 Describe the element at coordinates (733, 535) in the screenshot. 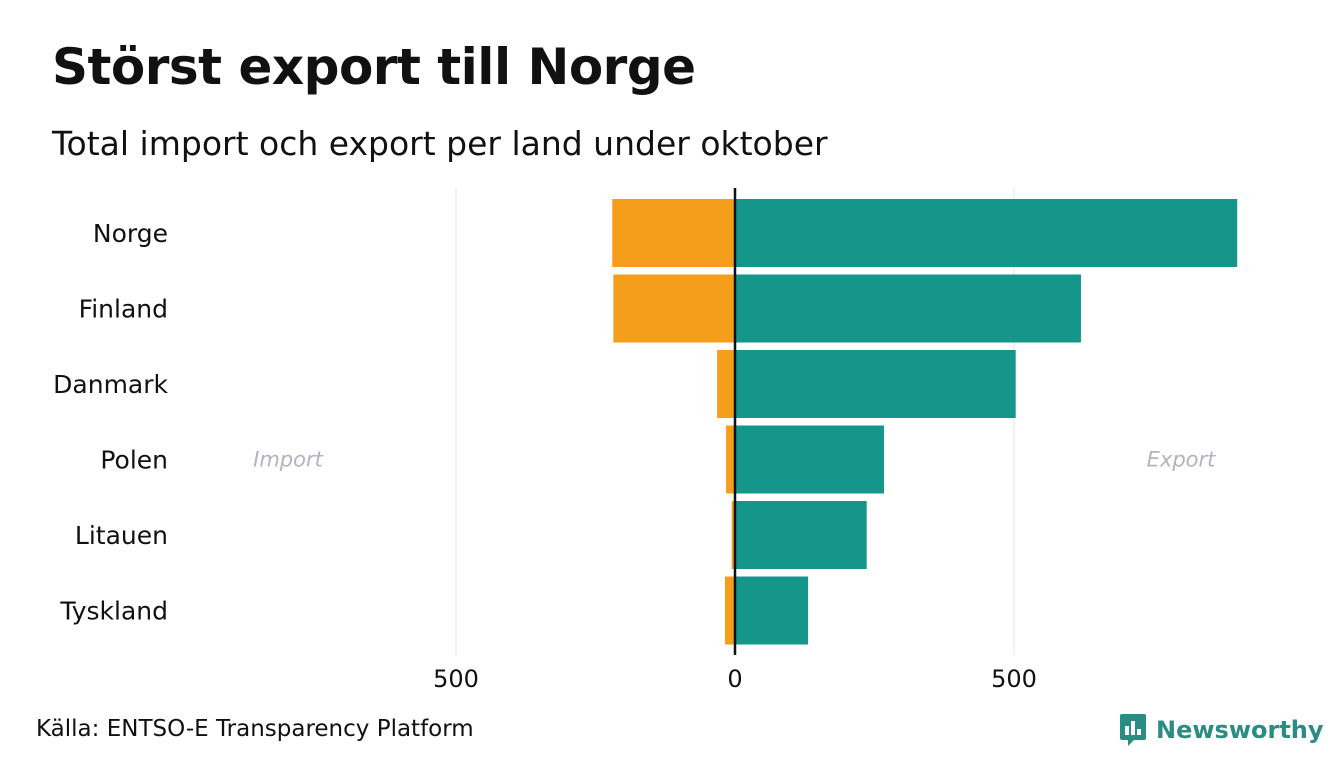

I see `import-bar-litauen` at that location.